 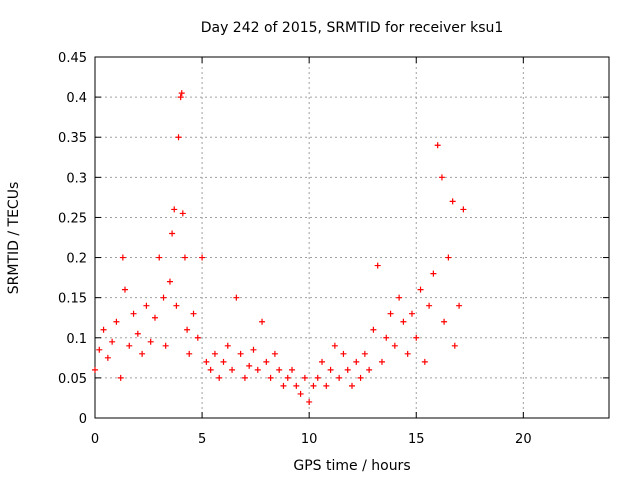 What do you see at coordinates (72, 58) in the screenshot?
I see `y-tick-label: 0.45` at bounding box center [72, 58].